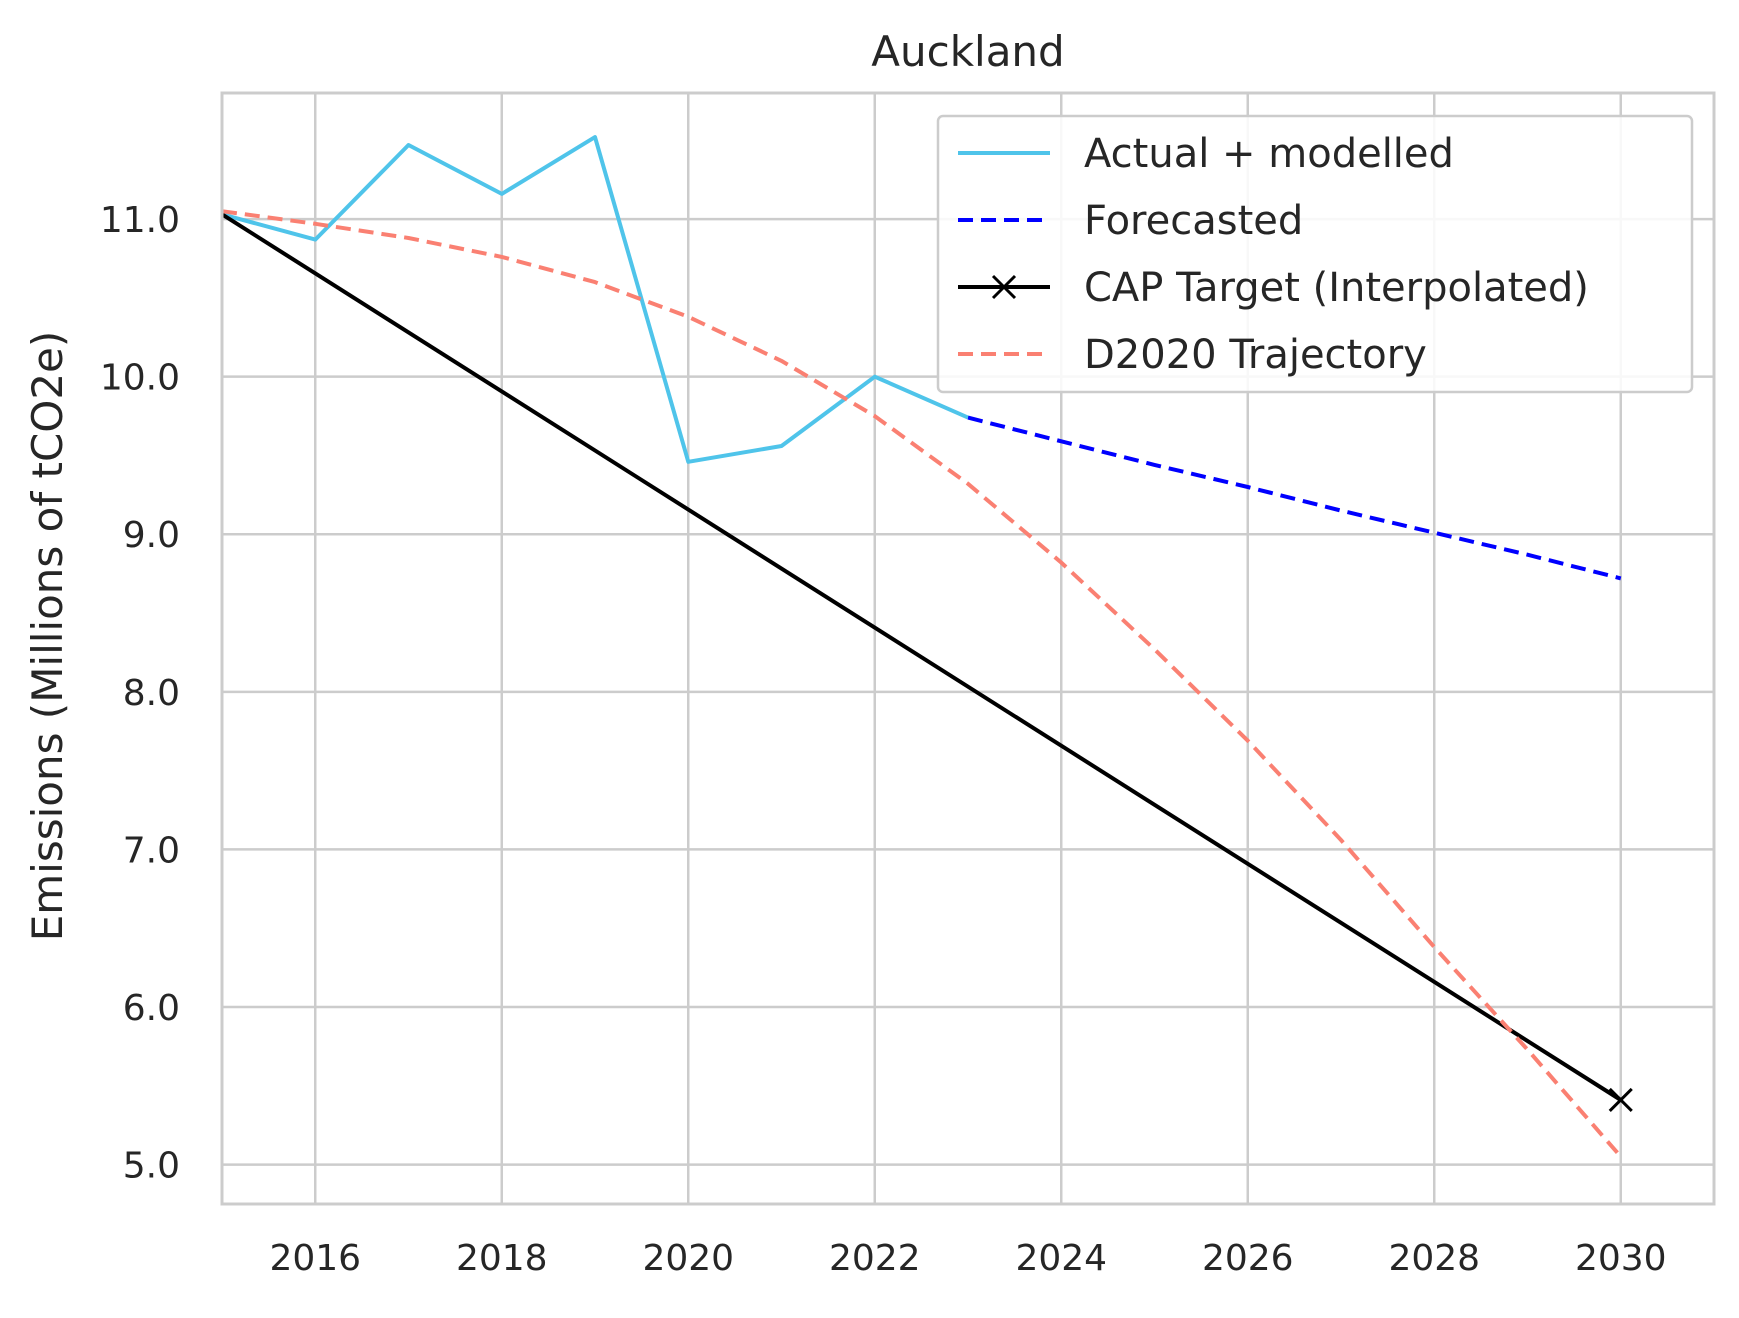  I want to click on y-tick-label: 7.0, so click(151, 850).